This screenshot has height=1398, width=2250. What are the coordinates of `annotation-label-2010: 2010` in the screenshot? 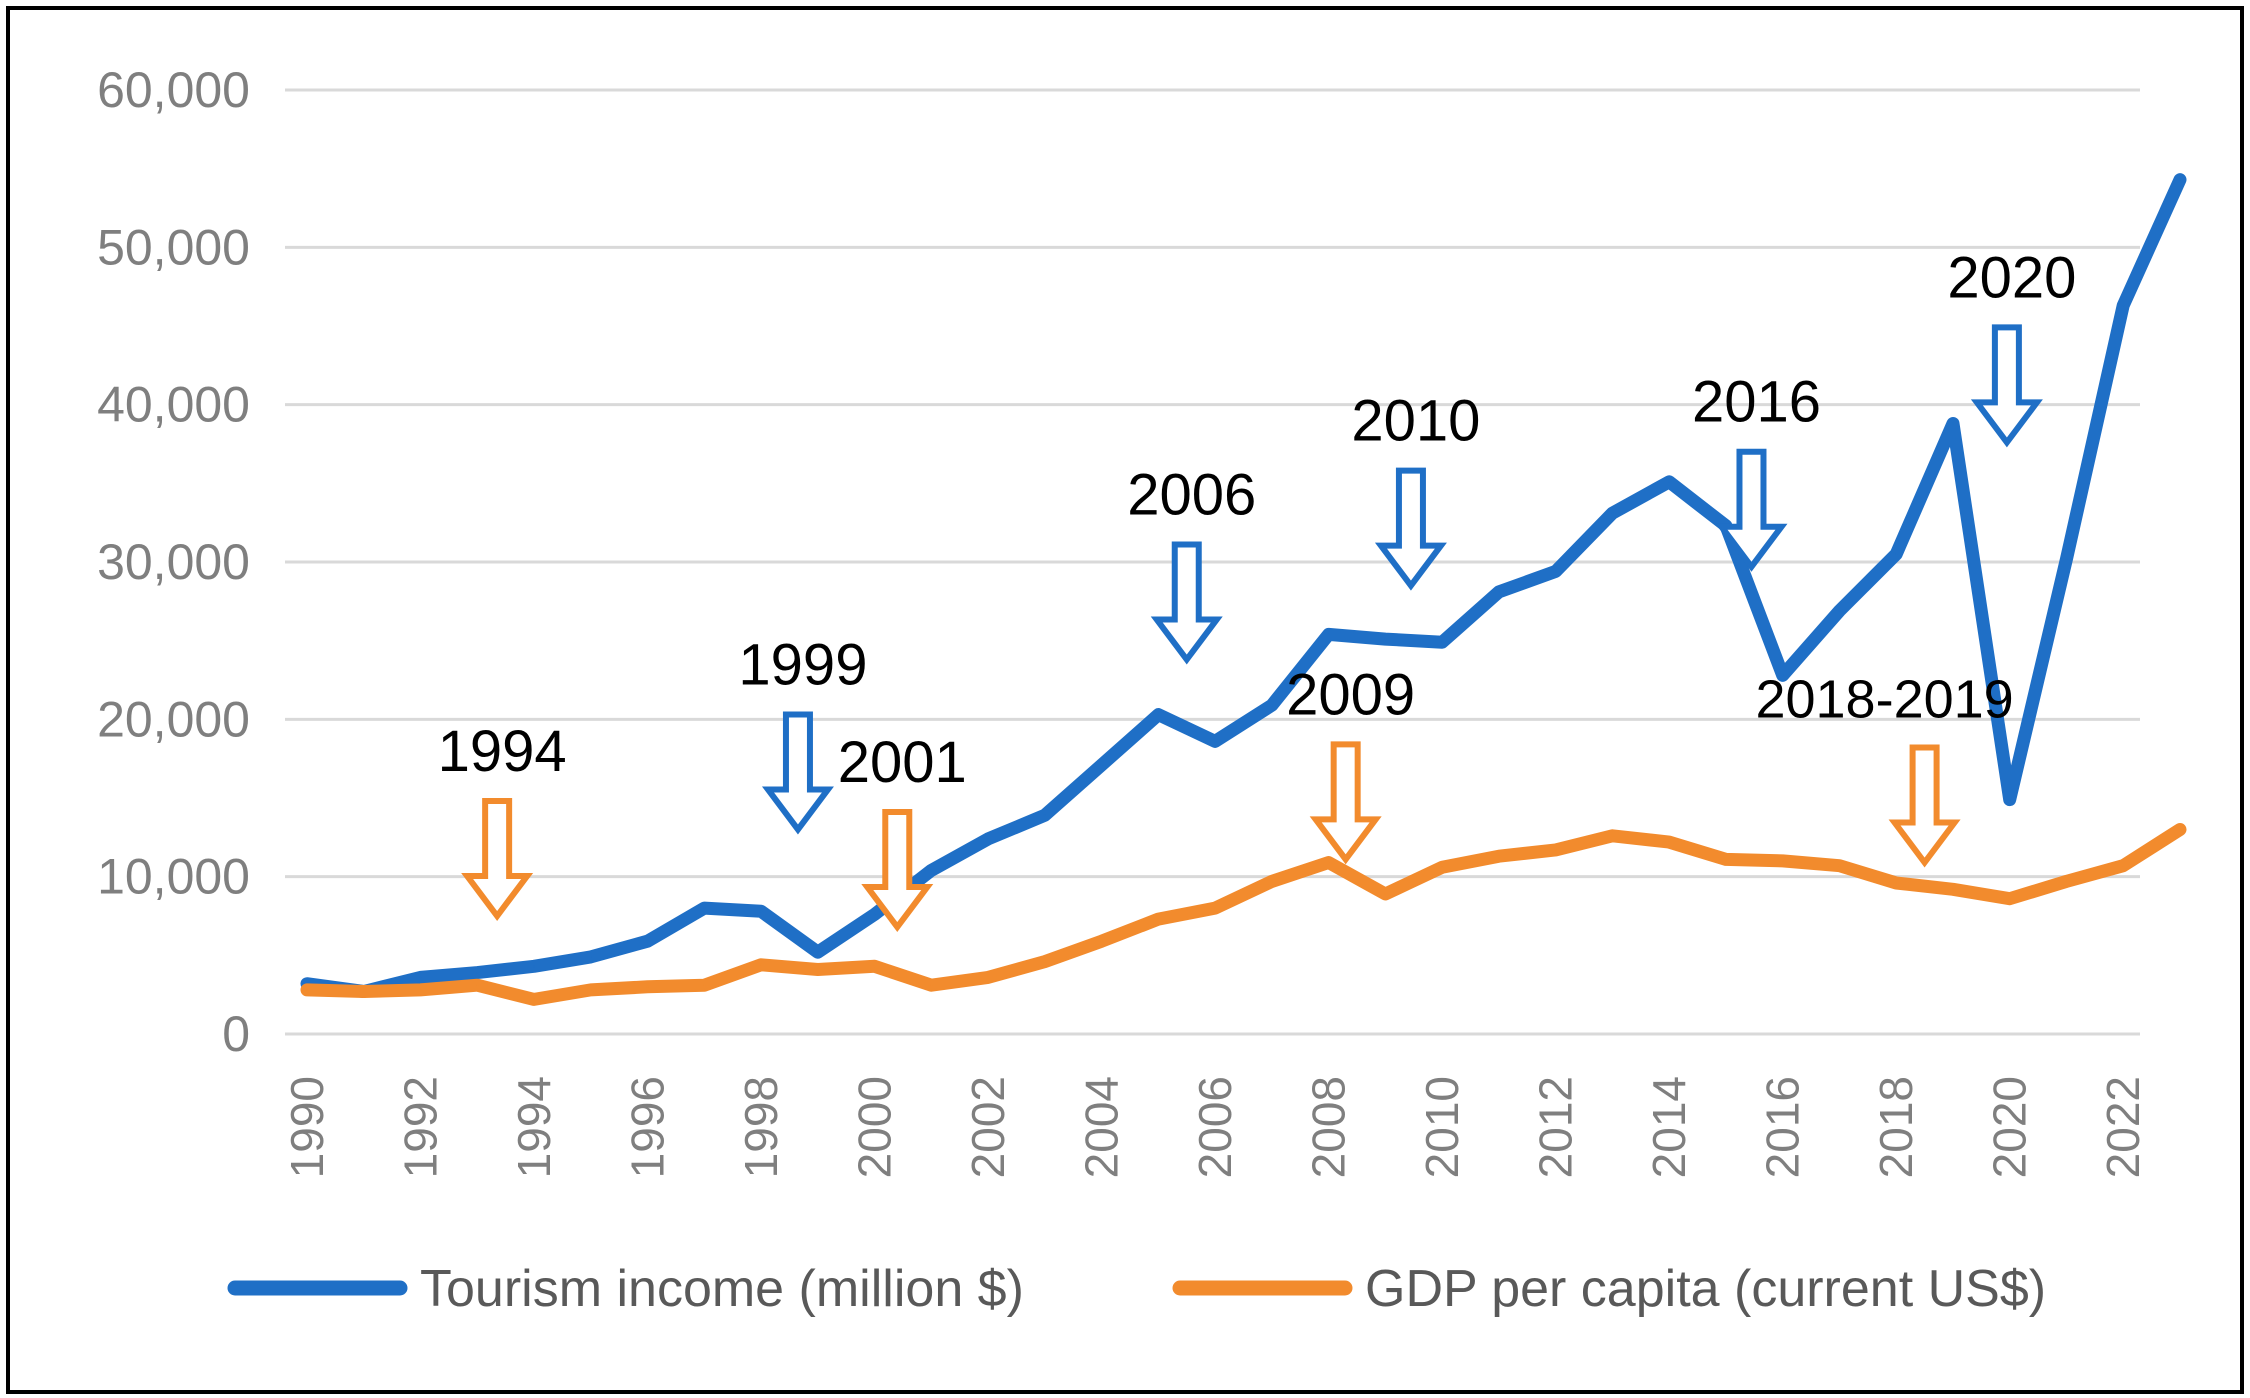 It's located at (1415, 421).